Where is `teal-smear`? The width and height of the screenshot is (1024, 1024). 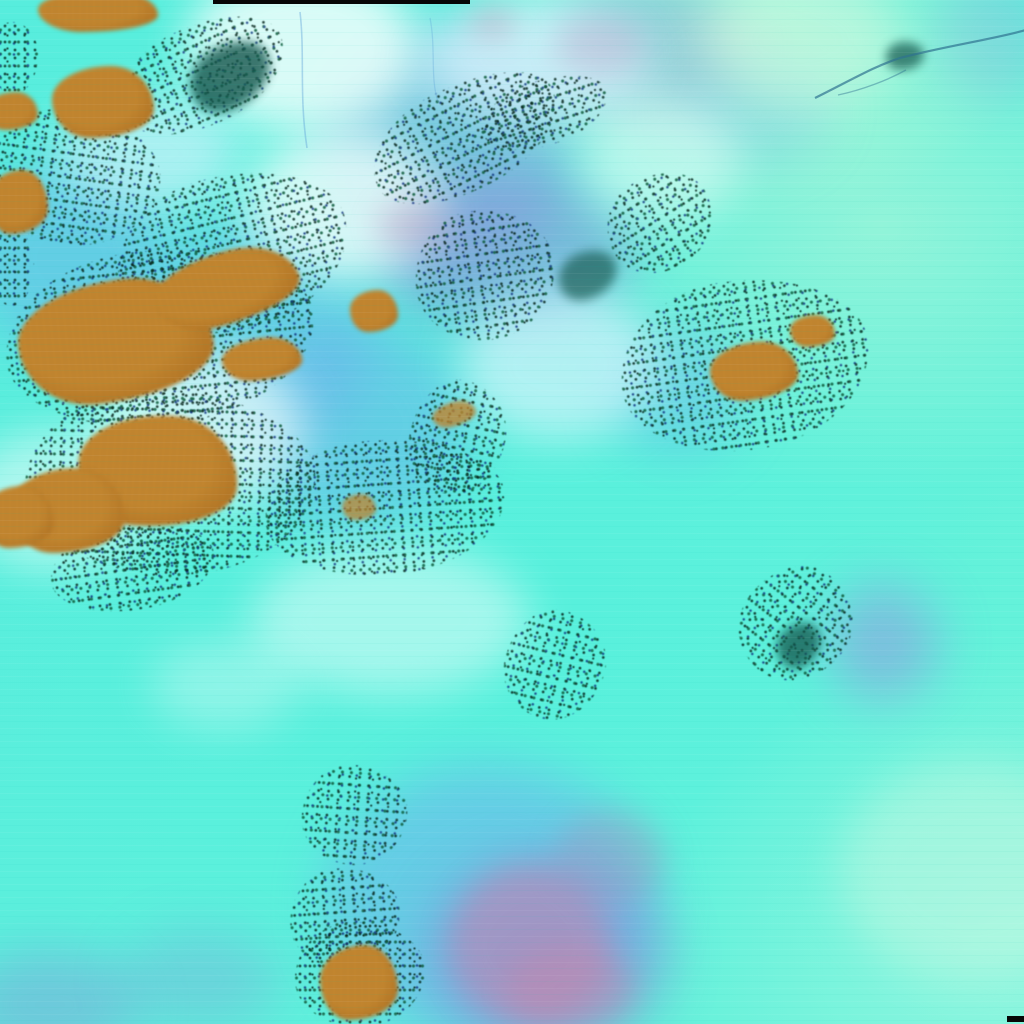 teal-smear is located at coordinates (905, 56).